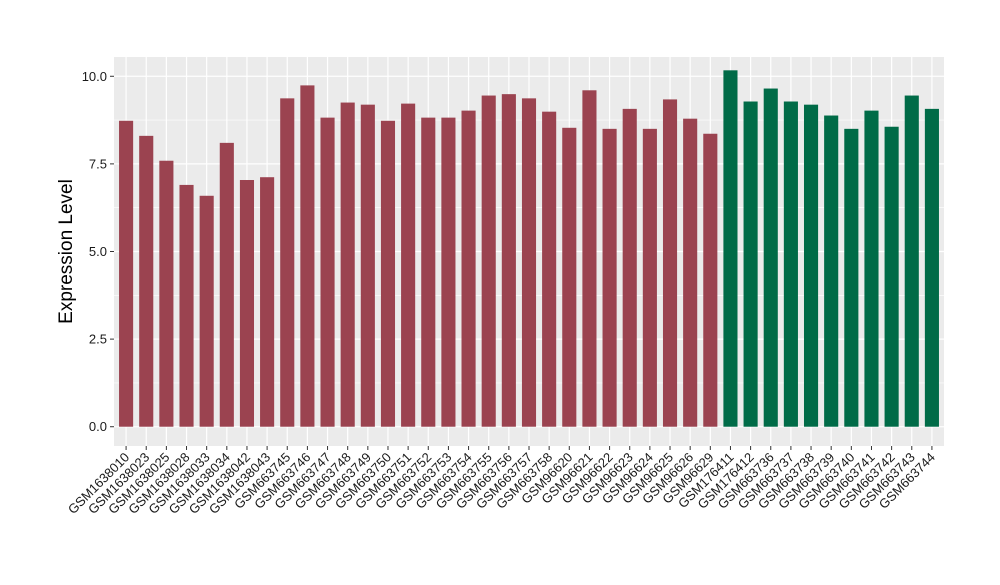 The width and height of the screenshot is (1000, 585). I want to click on y-tick-label: 2.5, so click(98, 339).